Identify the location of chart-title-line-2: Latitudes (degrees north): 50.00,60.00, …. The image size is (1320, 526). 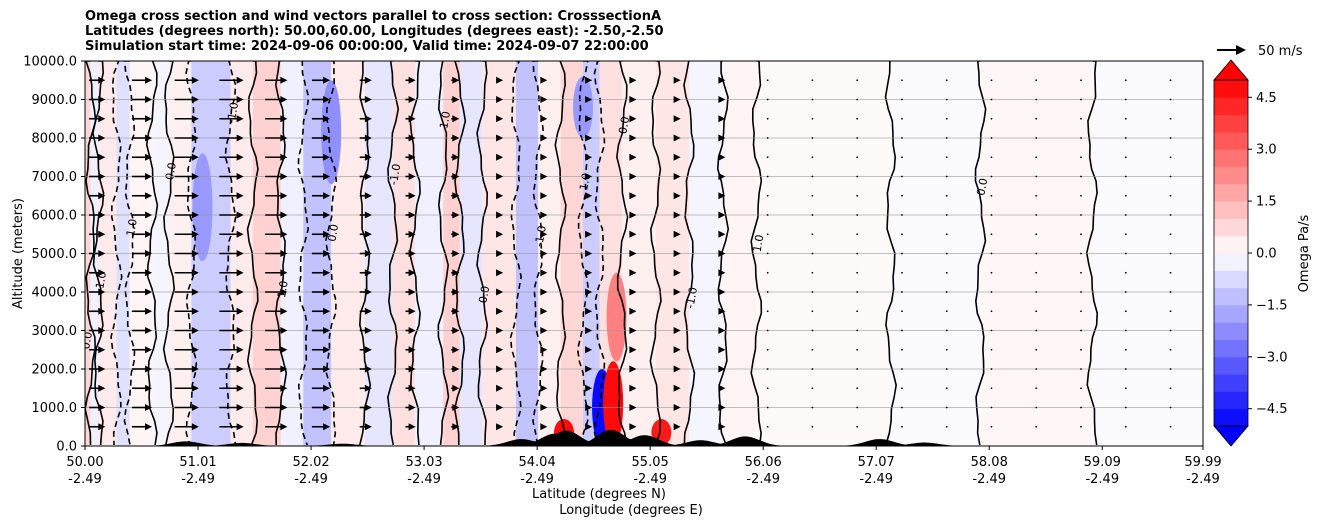
(374, 31).